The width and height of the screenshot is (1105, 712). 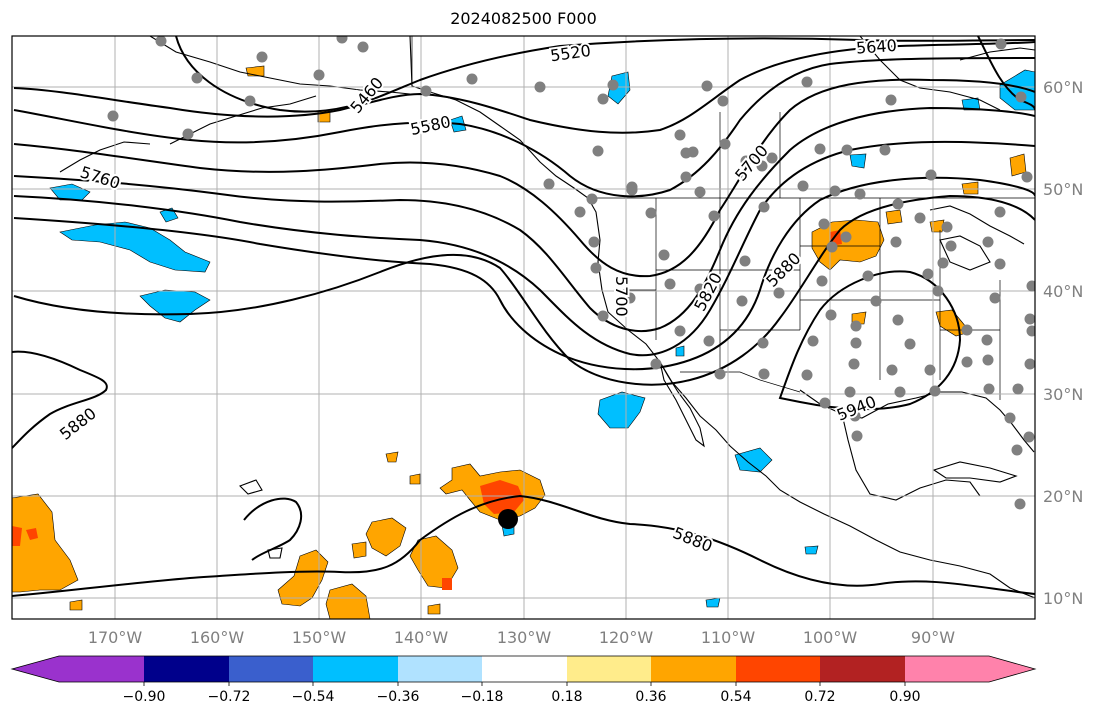 I want to click on contour-label: 5700, so click(x=621, y=296).